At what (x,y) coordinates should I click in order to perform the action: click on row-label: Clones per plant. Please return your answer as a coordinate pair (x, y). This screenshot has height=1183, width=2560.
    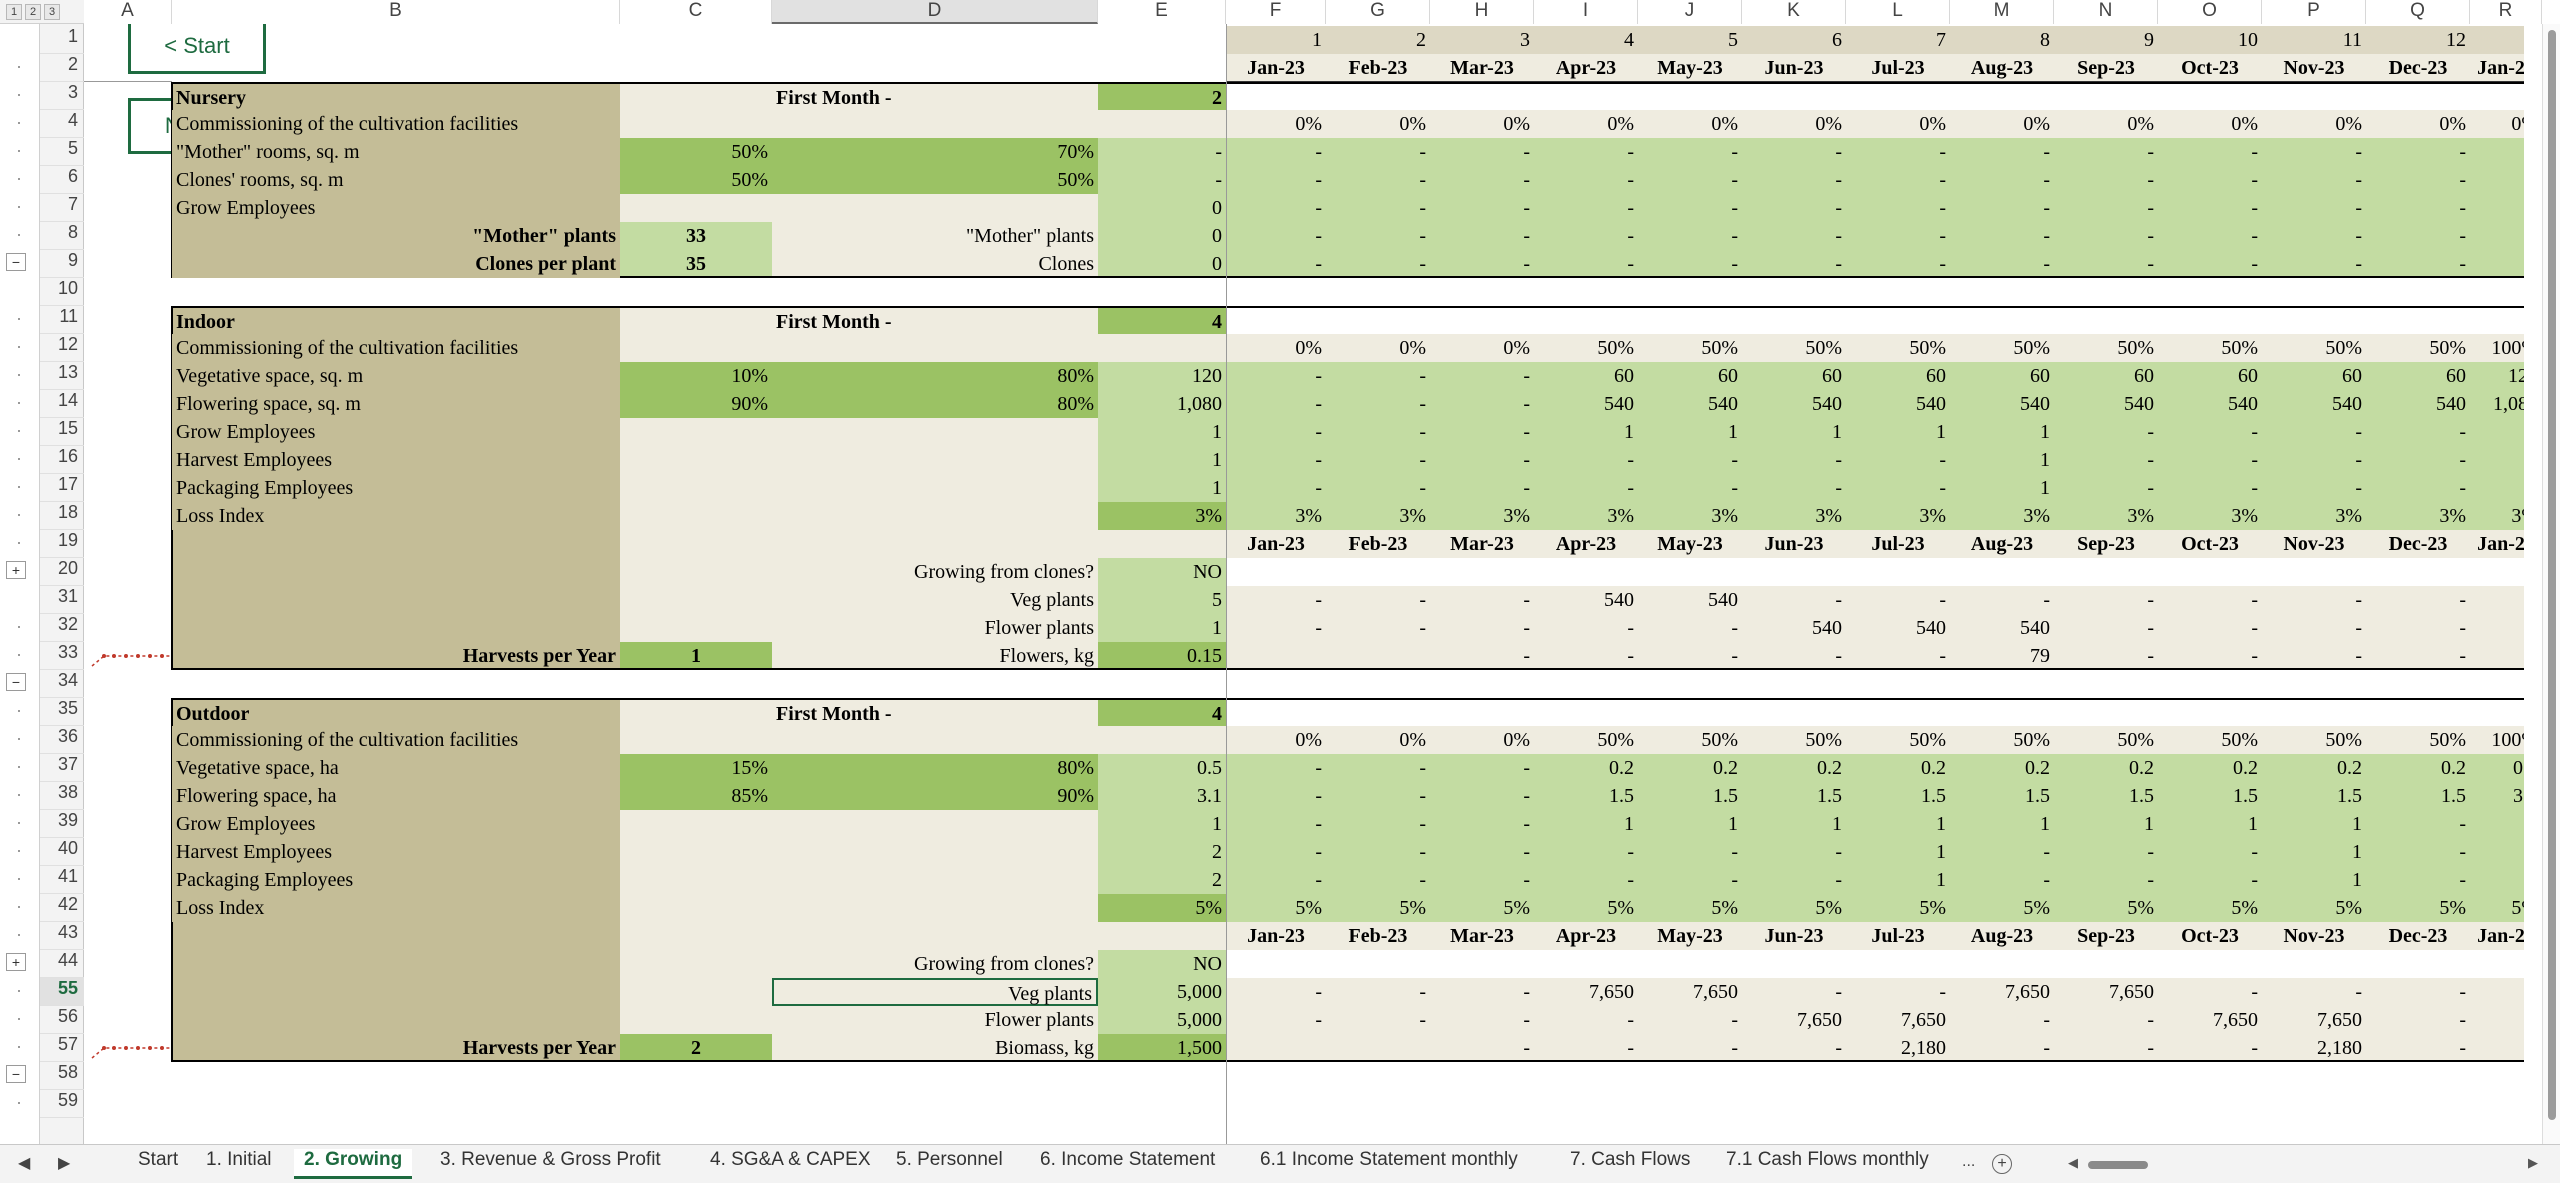
    Looking at the image, I should click on (396, 264).